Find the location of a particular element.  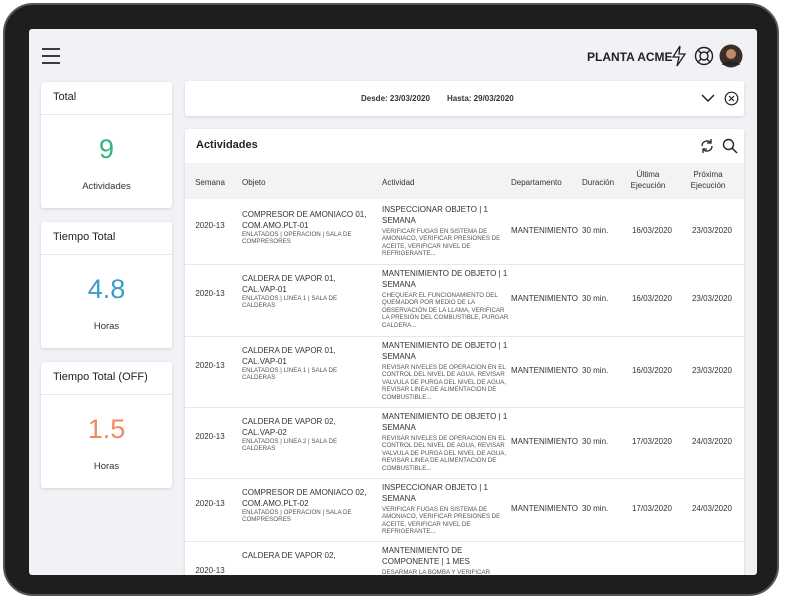

card-unit: Horas is located at coordinates (106, 466).